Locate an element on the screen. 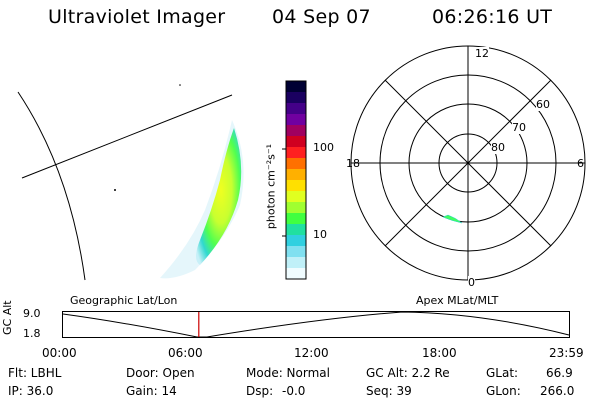 The height and width of the screenshot is (400, 600). dsp-label: Dsp: is located at coordinates (260, 391).